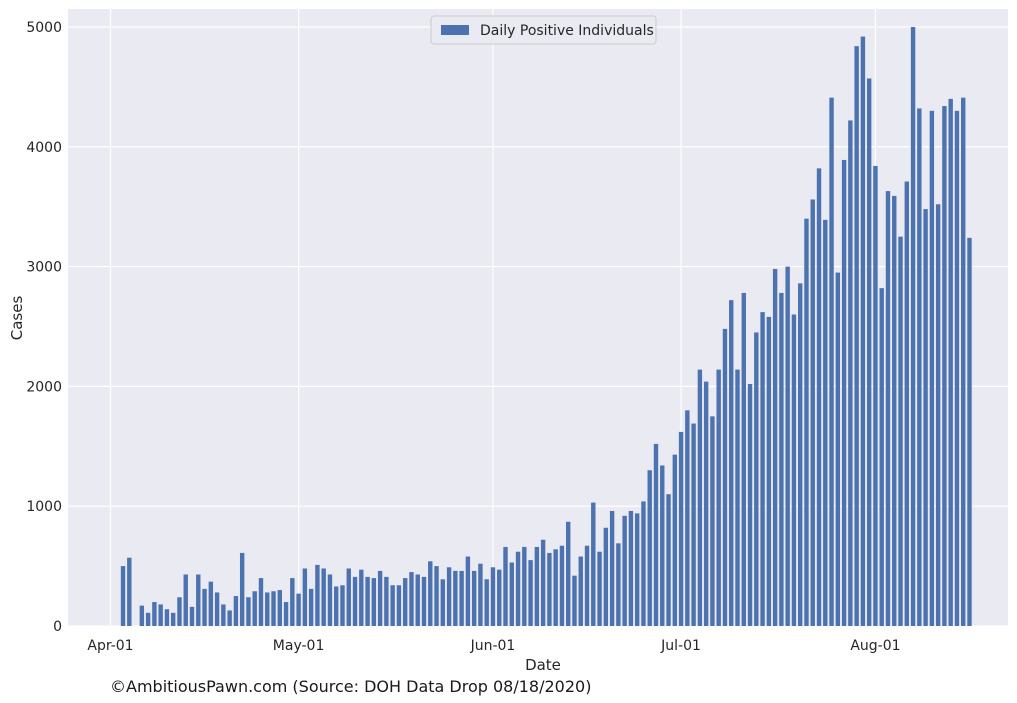  What do you see at coordinates (17, 318) in the screenshot?
I see `y-axis-title: Cases` at bounding box center [17, 318].